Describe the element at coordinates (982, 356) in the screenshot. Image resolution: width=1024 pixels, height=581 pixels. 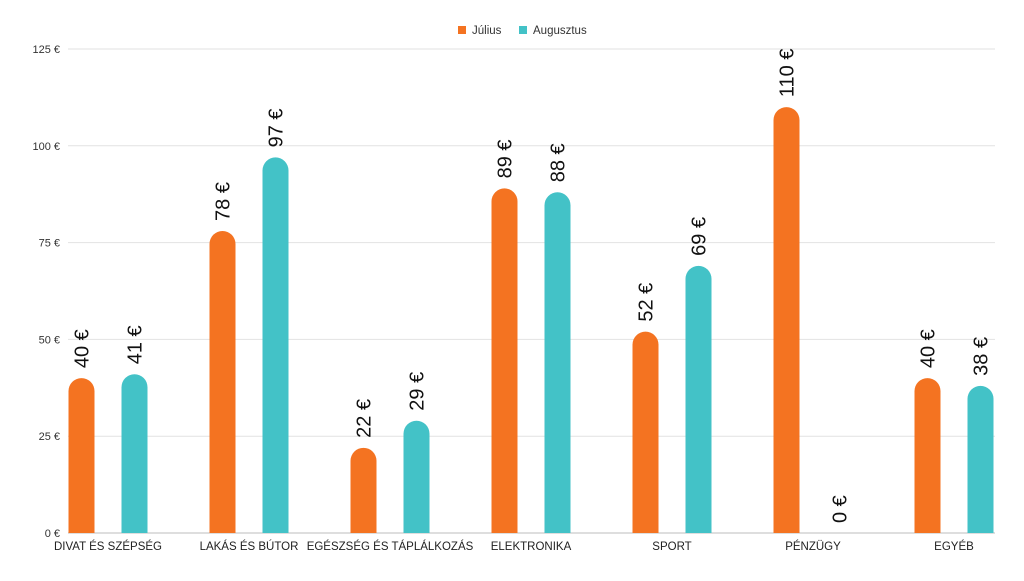
I see `data-label: 38 €` at that location.